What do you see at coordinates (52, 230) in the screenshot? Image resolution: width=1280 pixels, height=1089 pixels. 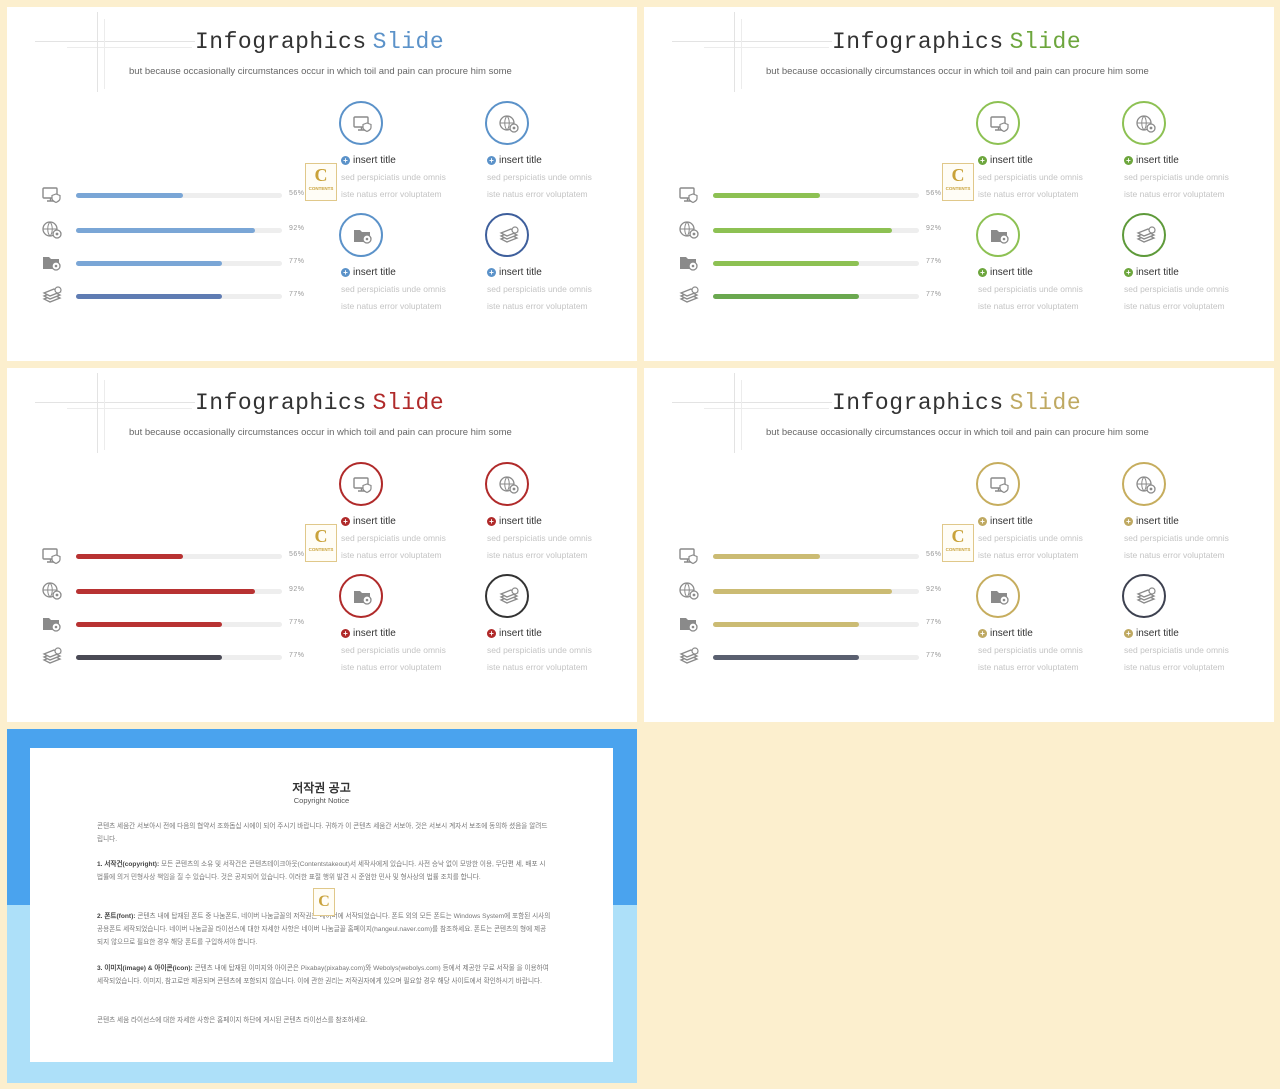 I see `globe-gear-icon` at bounding box center [52, 230].